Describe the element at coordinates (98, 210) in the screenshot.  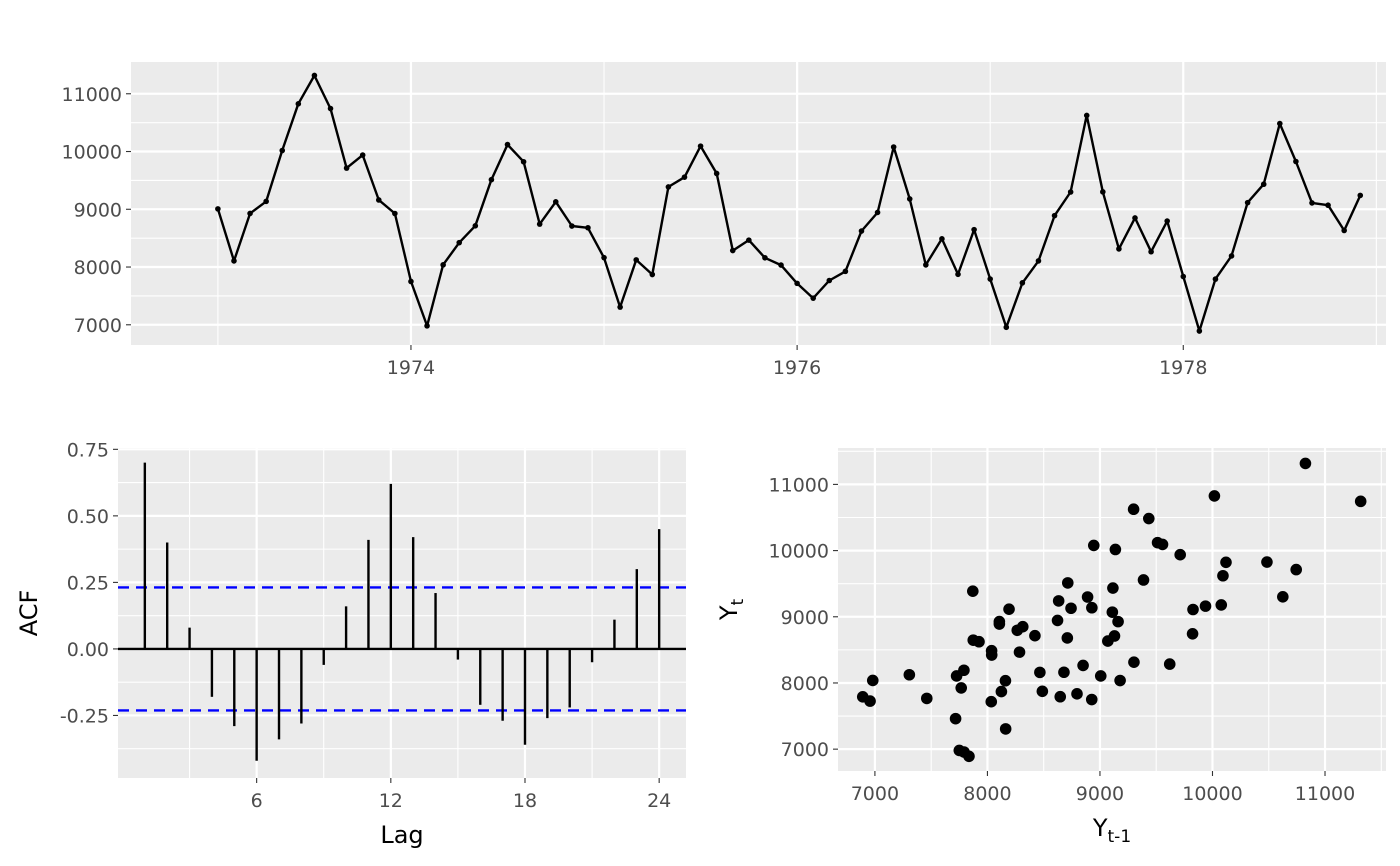
I see `ts-y-tick-label: 9000` at that location.